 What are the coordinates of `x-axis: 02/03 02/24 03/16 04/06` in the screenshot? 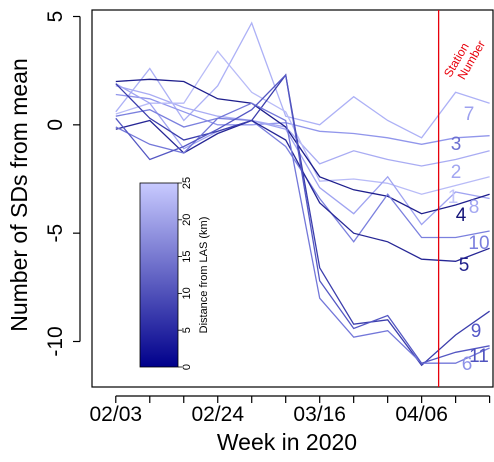 It's located at (290, 410).